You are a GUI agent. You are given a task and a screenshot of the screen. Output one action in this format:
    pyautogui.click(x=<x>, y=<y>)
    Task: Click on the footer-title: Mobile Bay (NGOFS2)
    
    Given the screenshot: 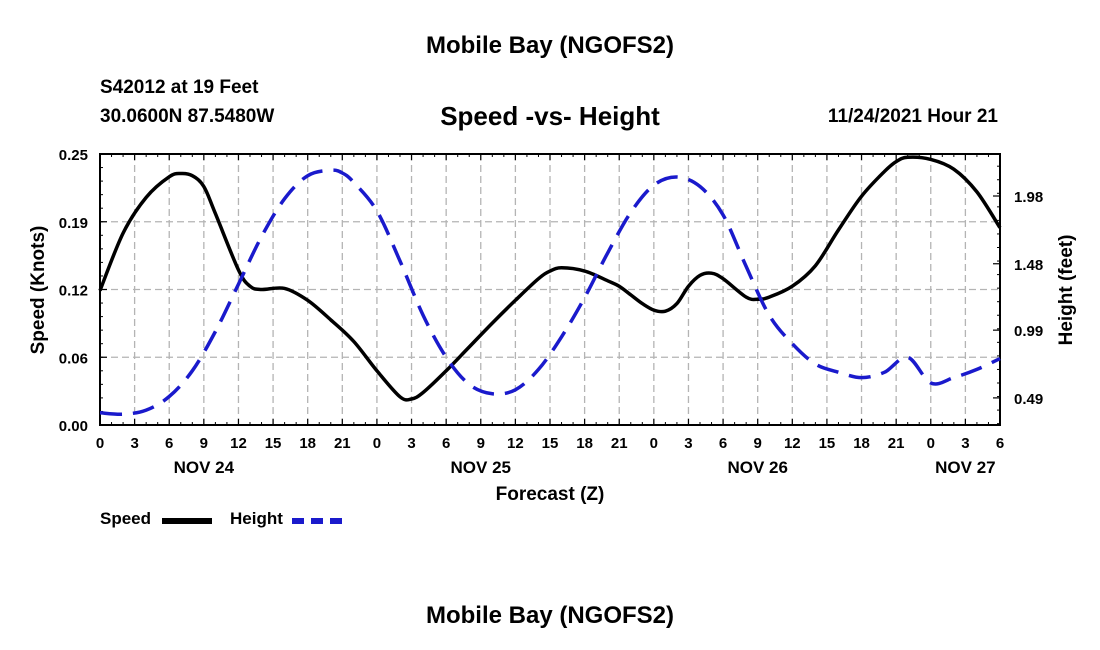 What is the action you would take?
    pyautogui.click(x=550, y=615)
    